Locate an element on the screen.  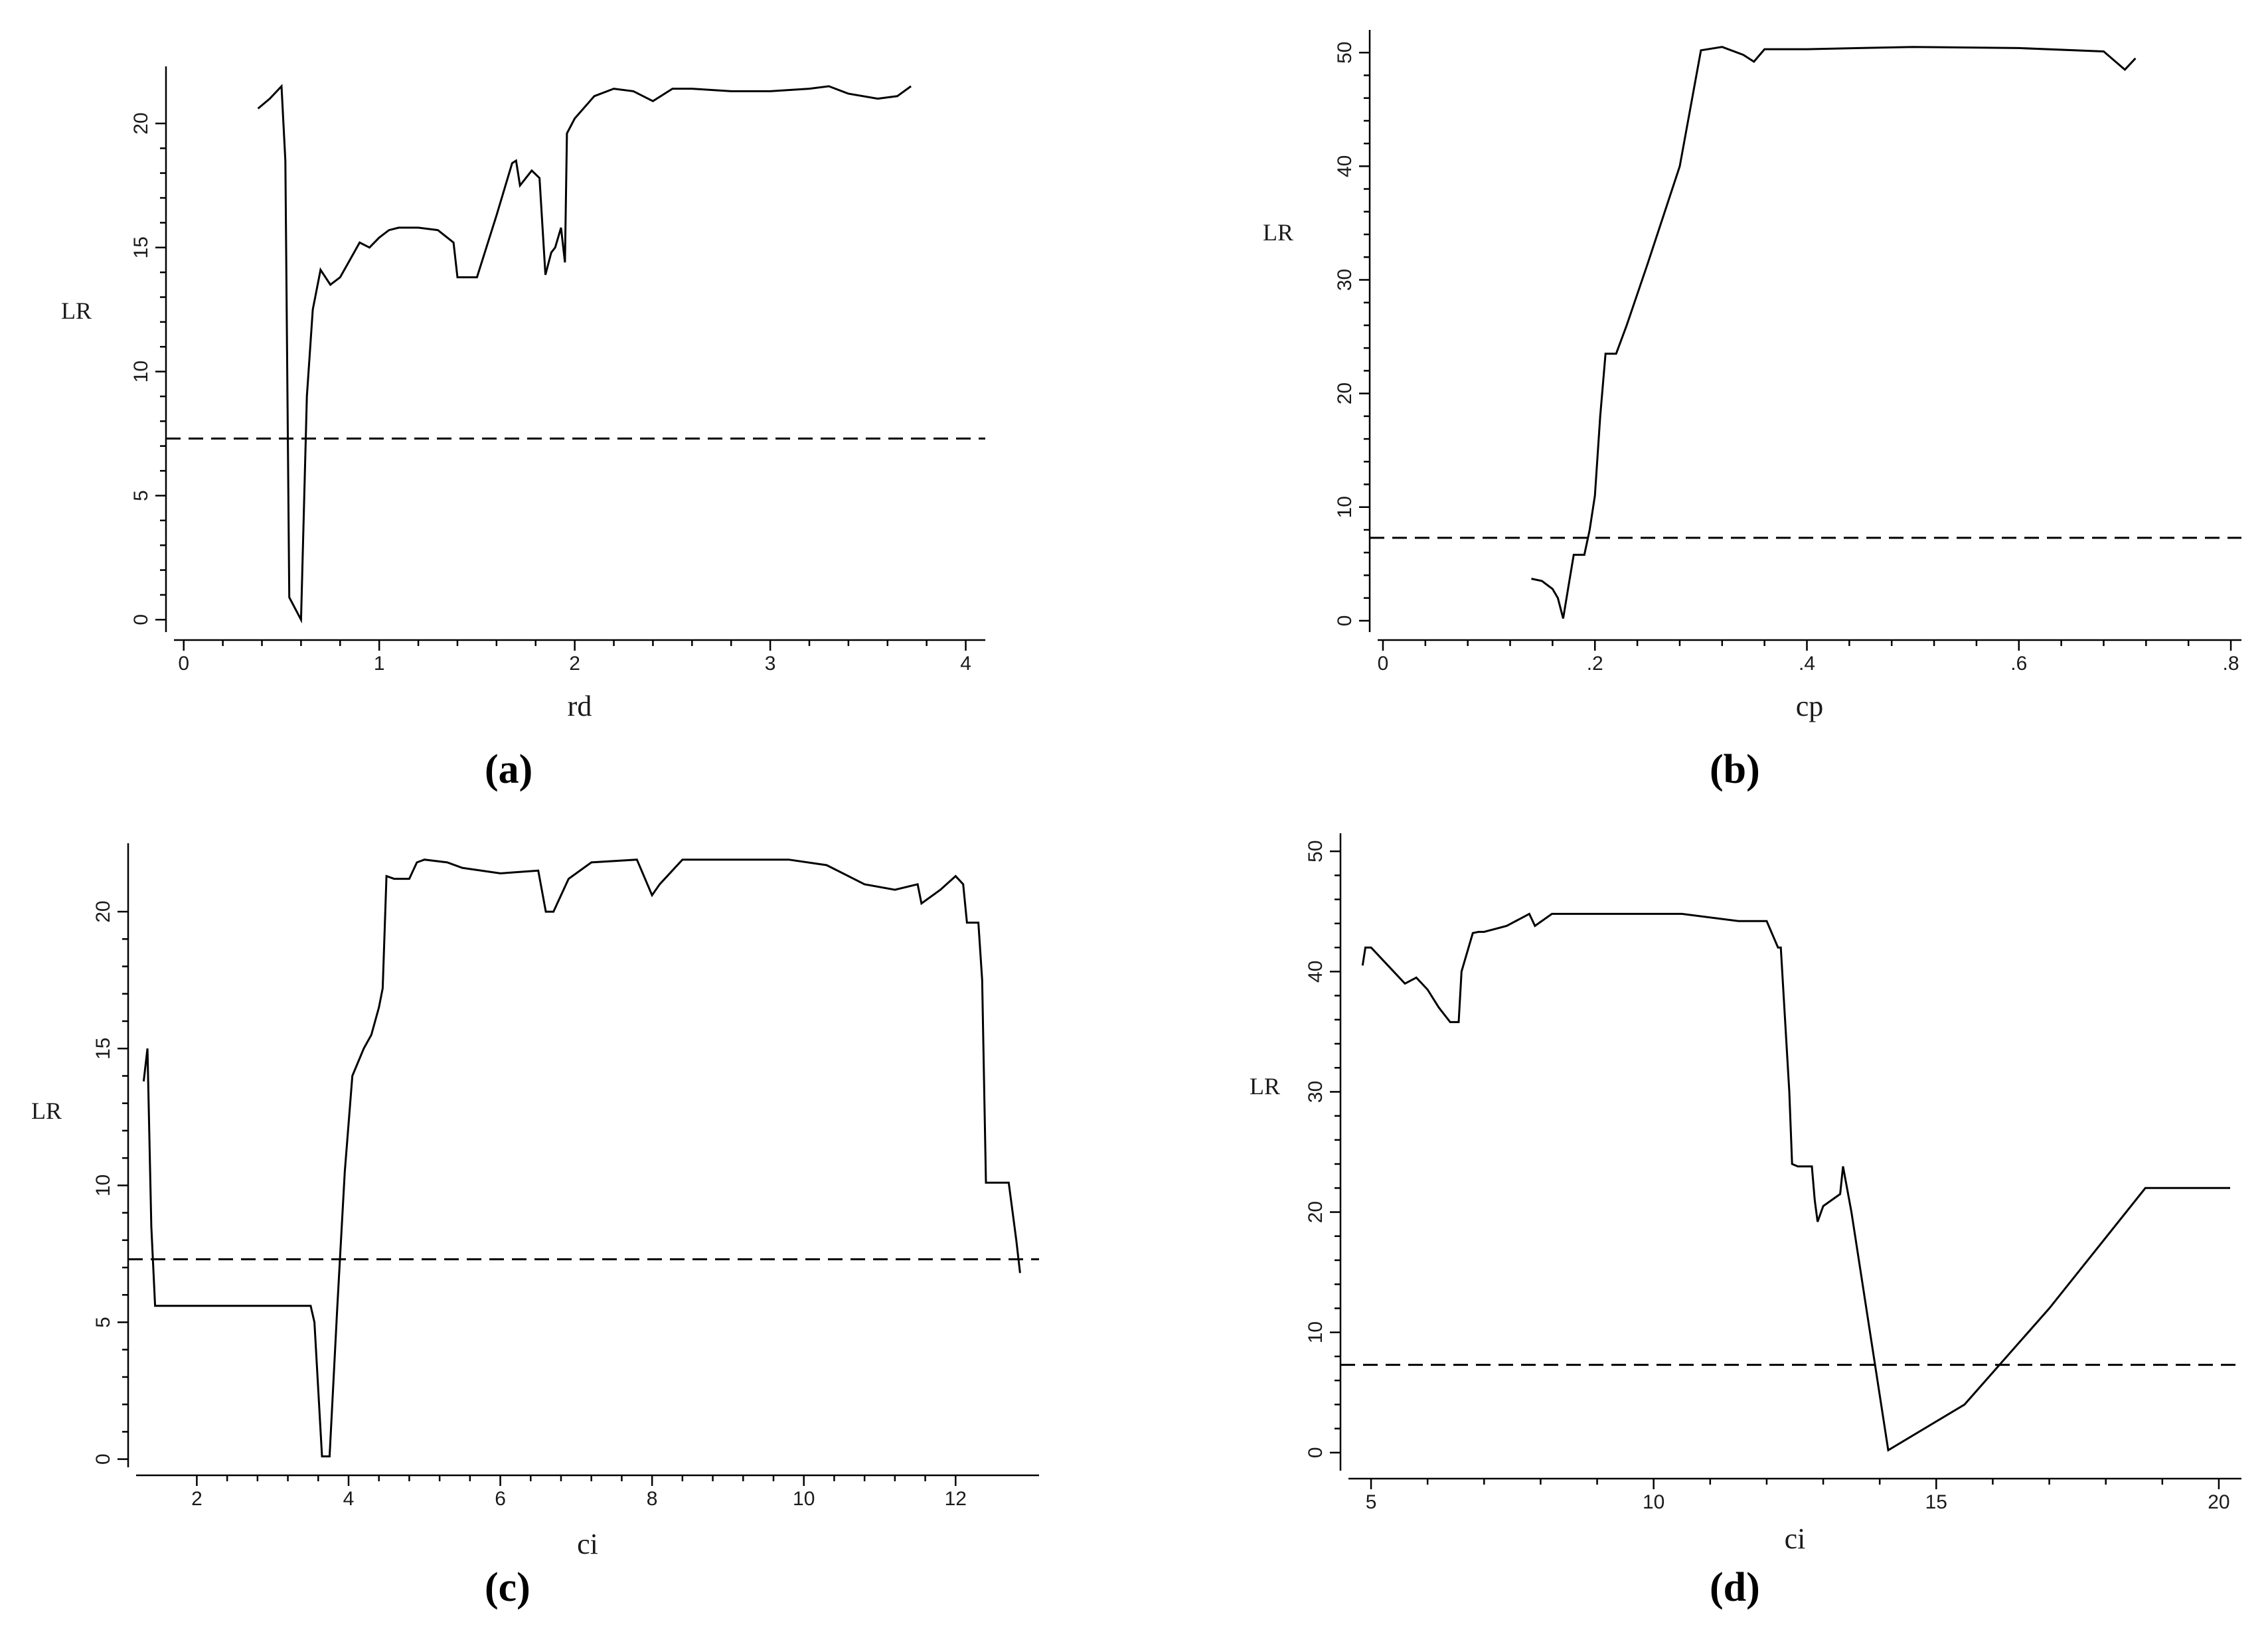
x-tick-label: 1 is located at coordinates (379, 664).